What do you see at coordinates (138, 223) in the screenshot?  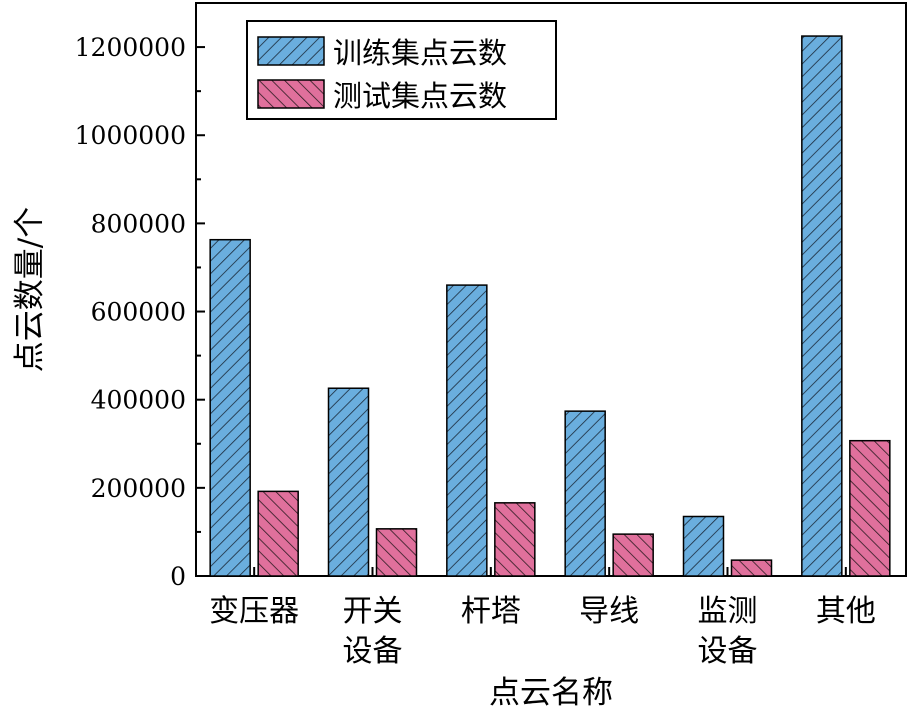 I see `y-tick-label: 800000` at bounding box center [138, 223].